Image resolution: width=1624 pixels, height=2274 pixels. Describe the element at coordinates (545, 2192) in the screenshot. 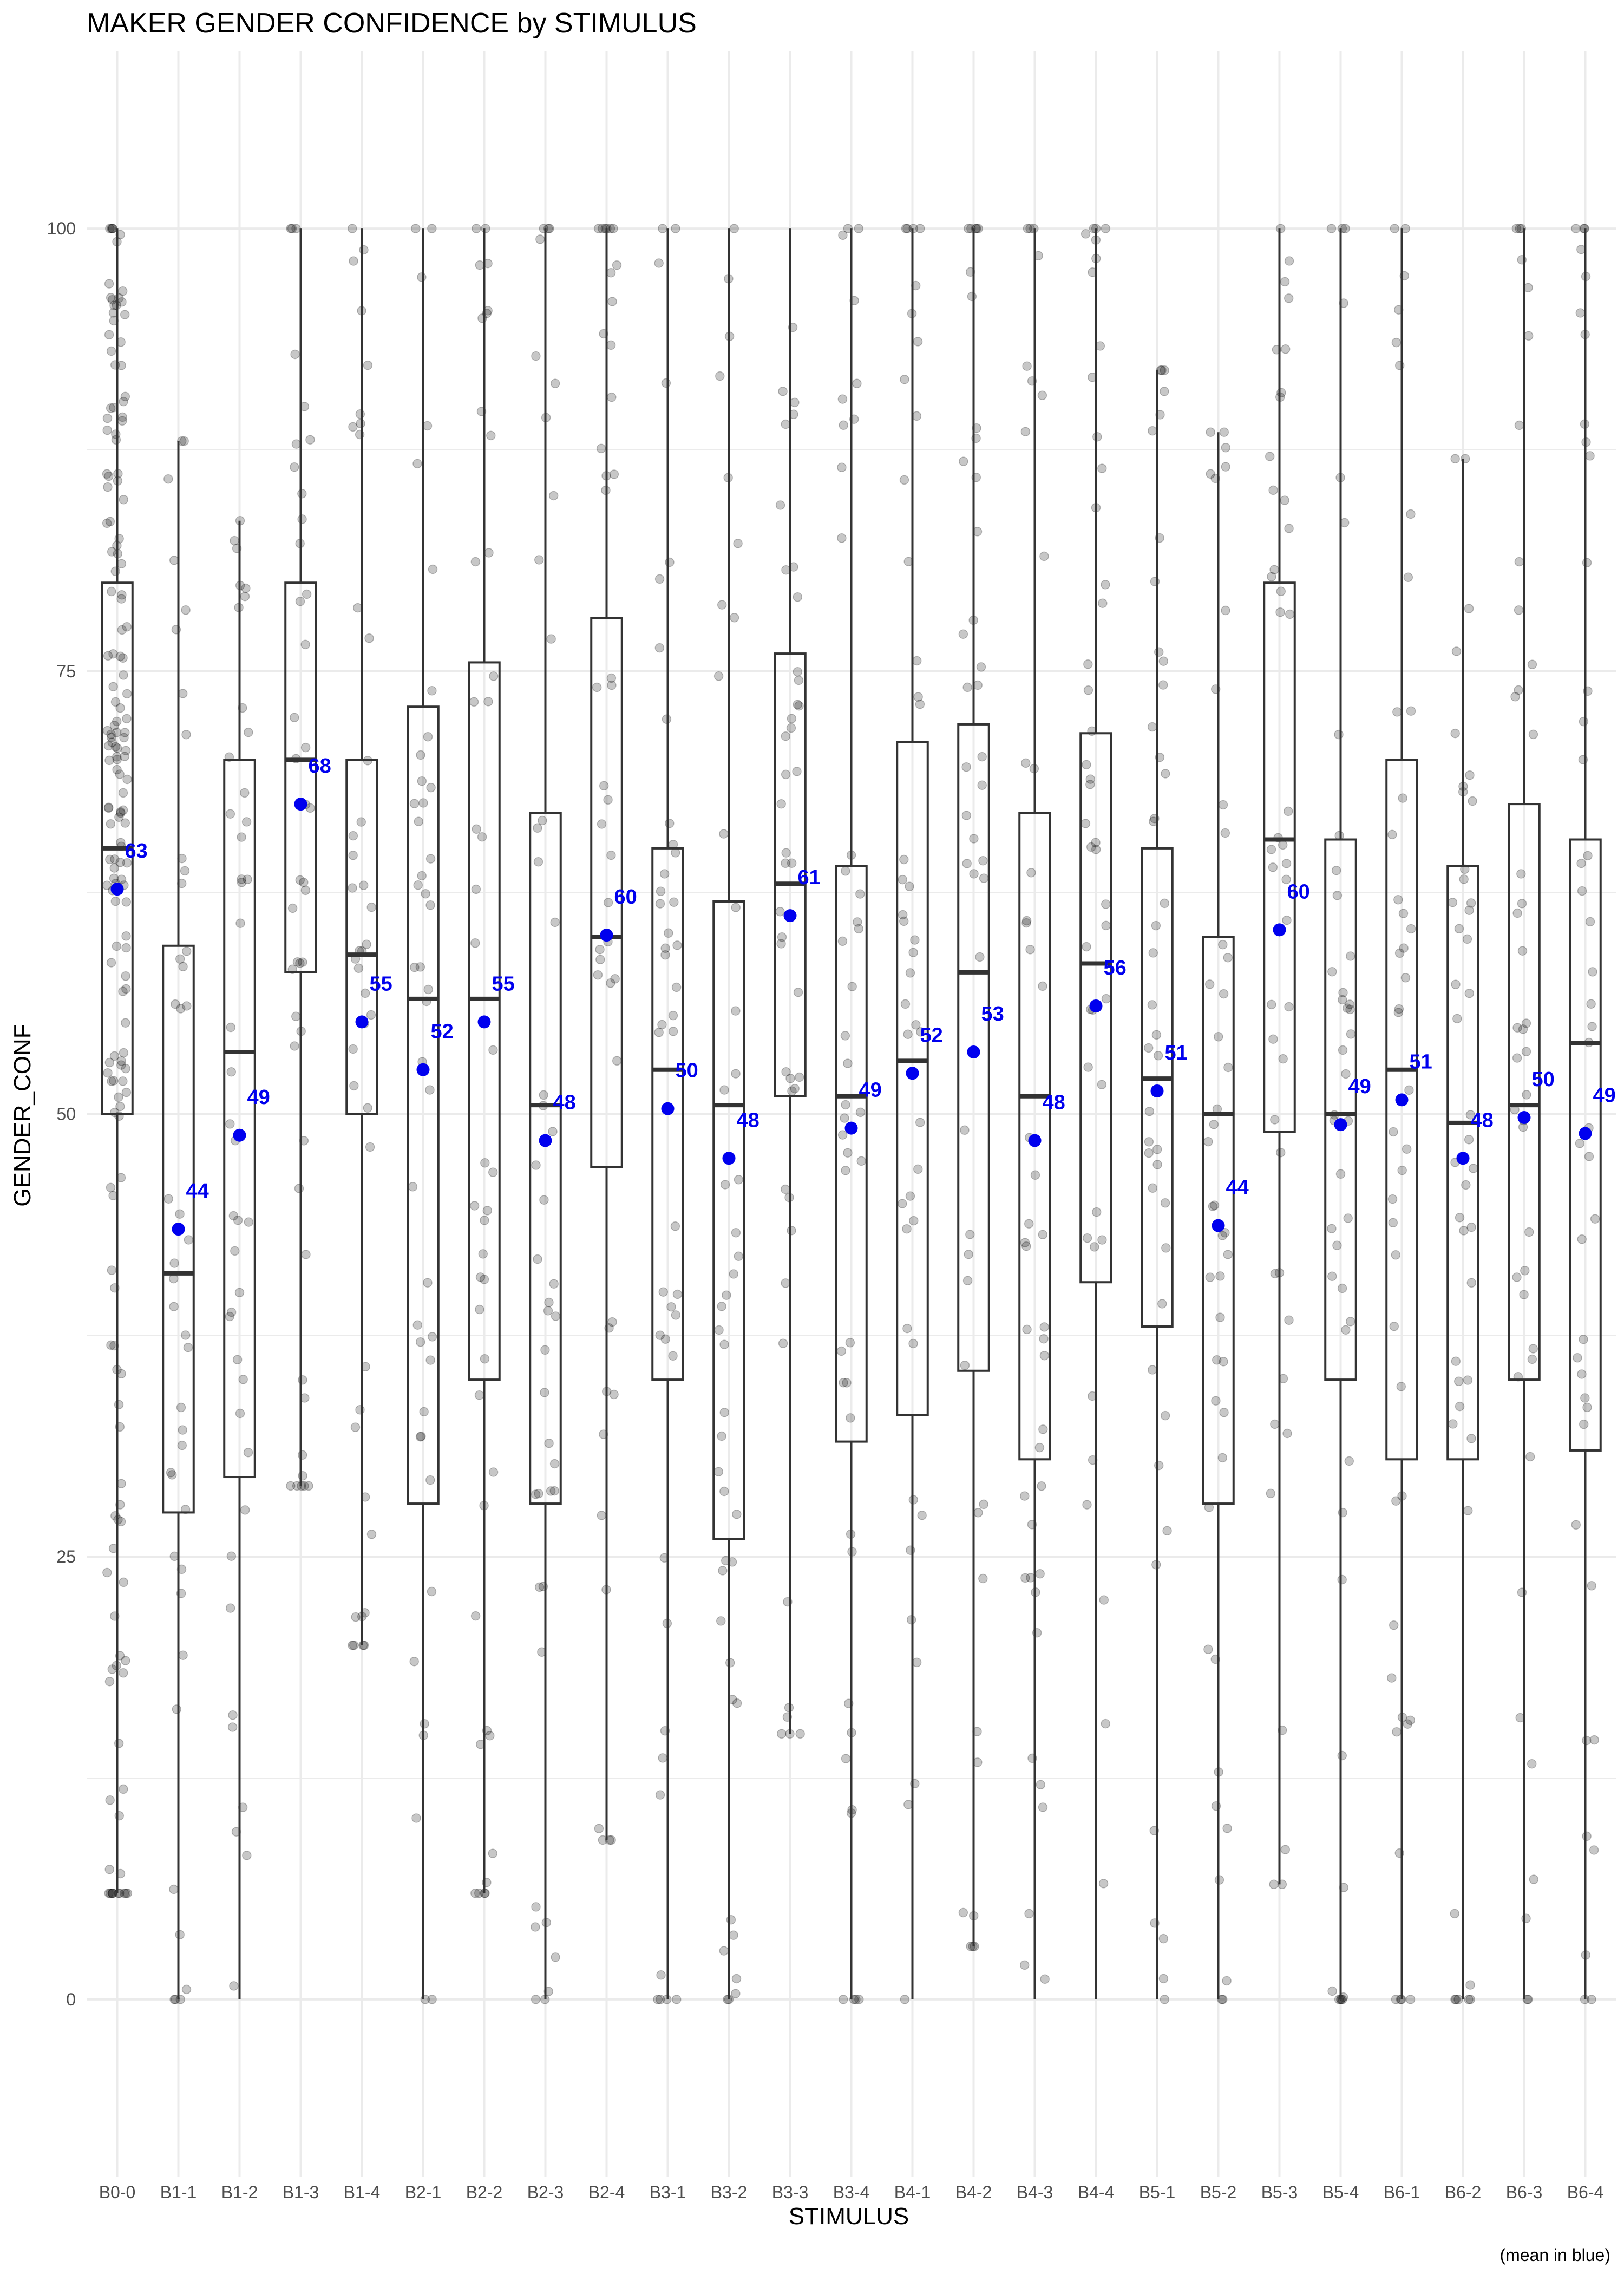

I see `x-tick-label: B2-3` at that location.